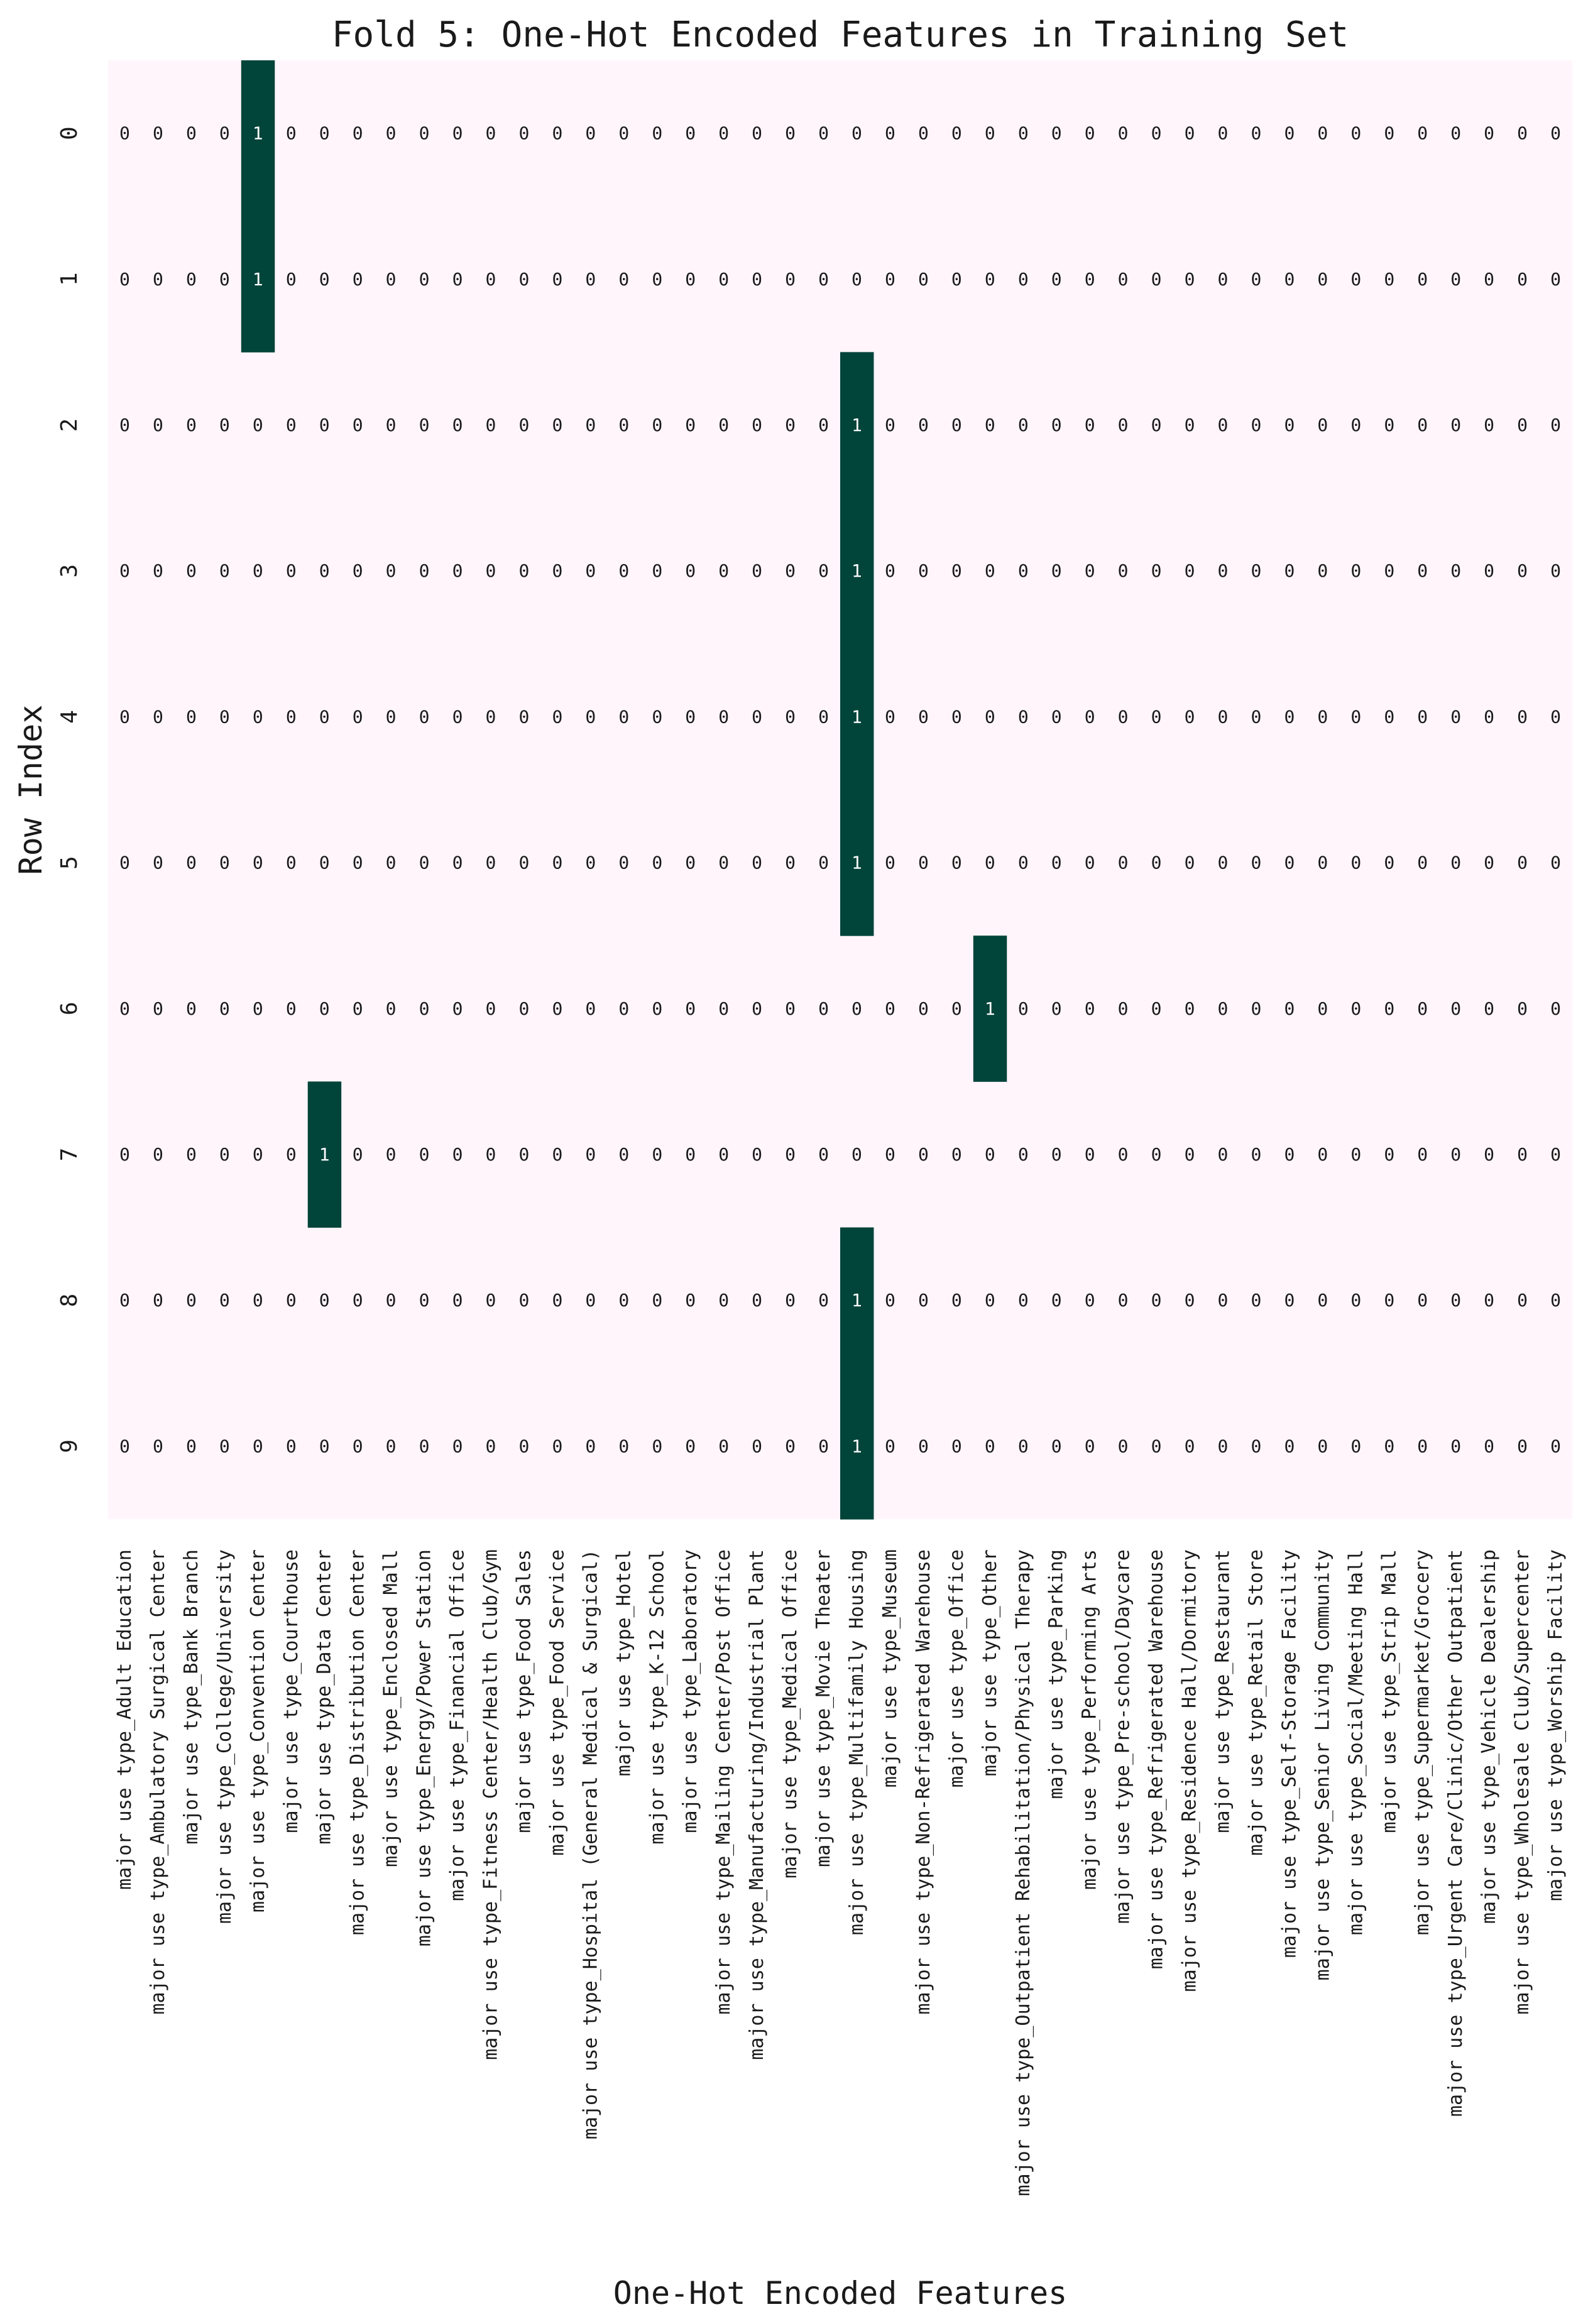 The height and width of the screenshot is (2324, 1588). Describe the element at coordinates (69, 279) in the screenshot. I see `y-tick-label: 1` at that location.